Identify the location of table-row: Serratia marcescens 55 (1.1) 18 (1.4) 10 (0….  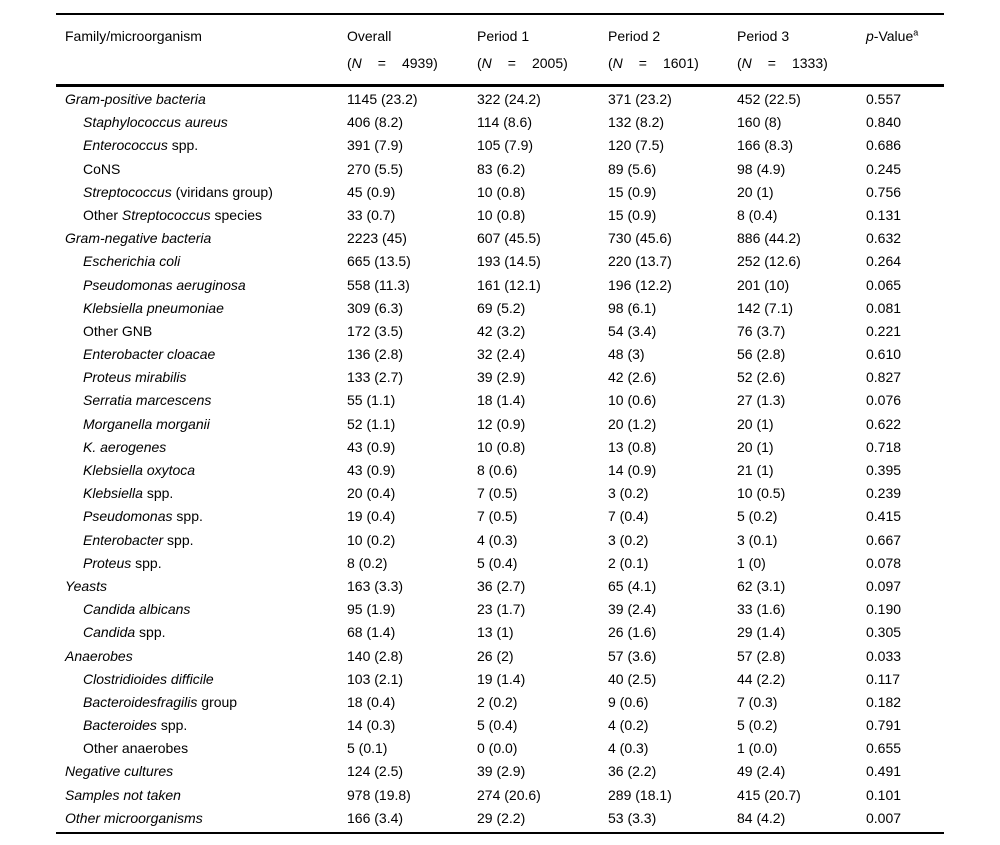
(500, 400).